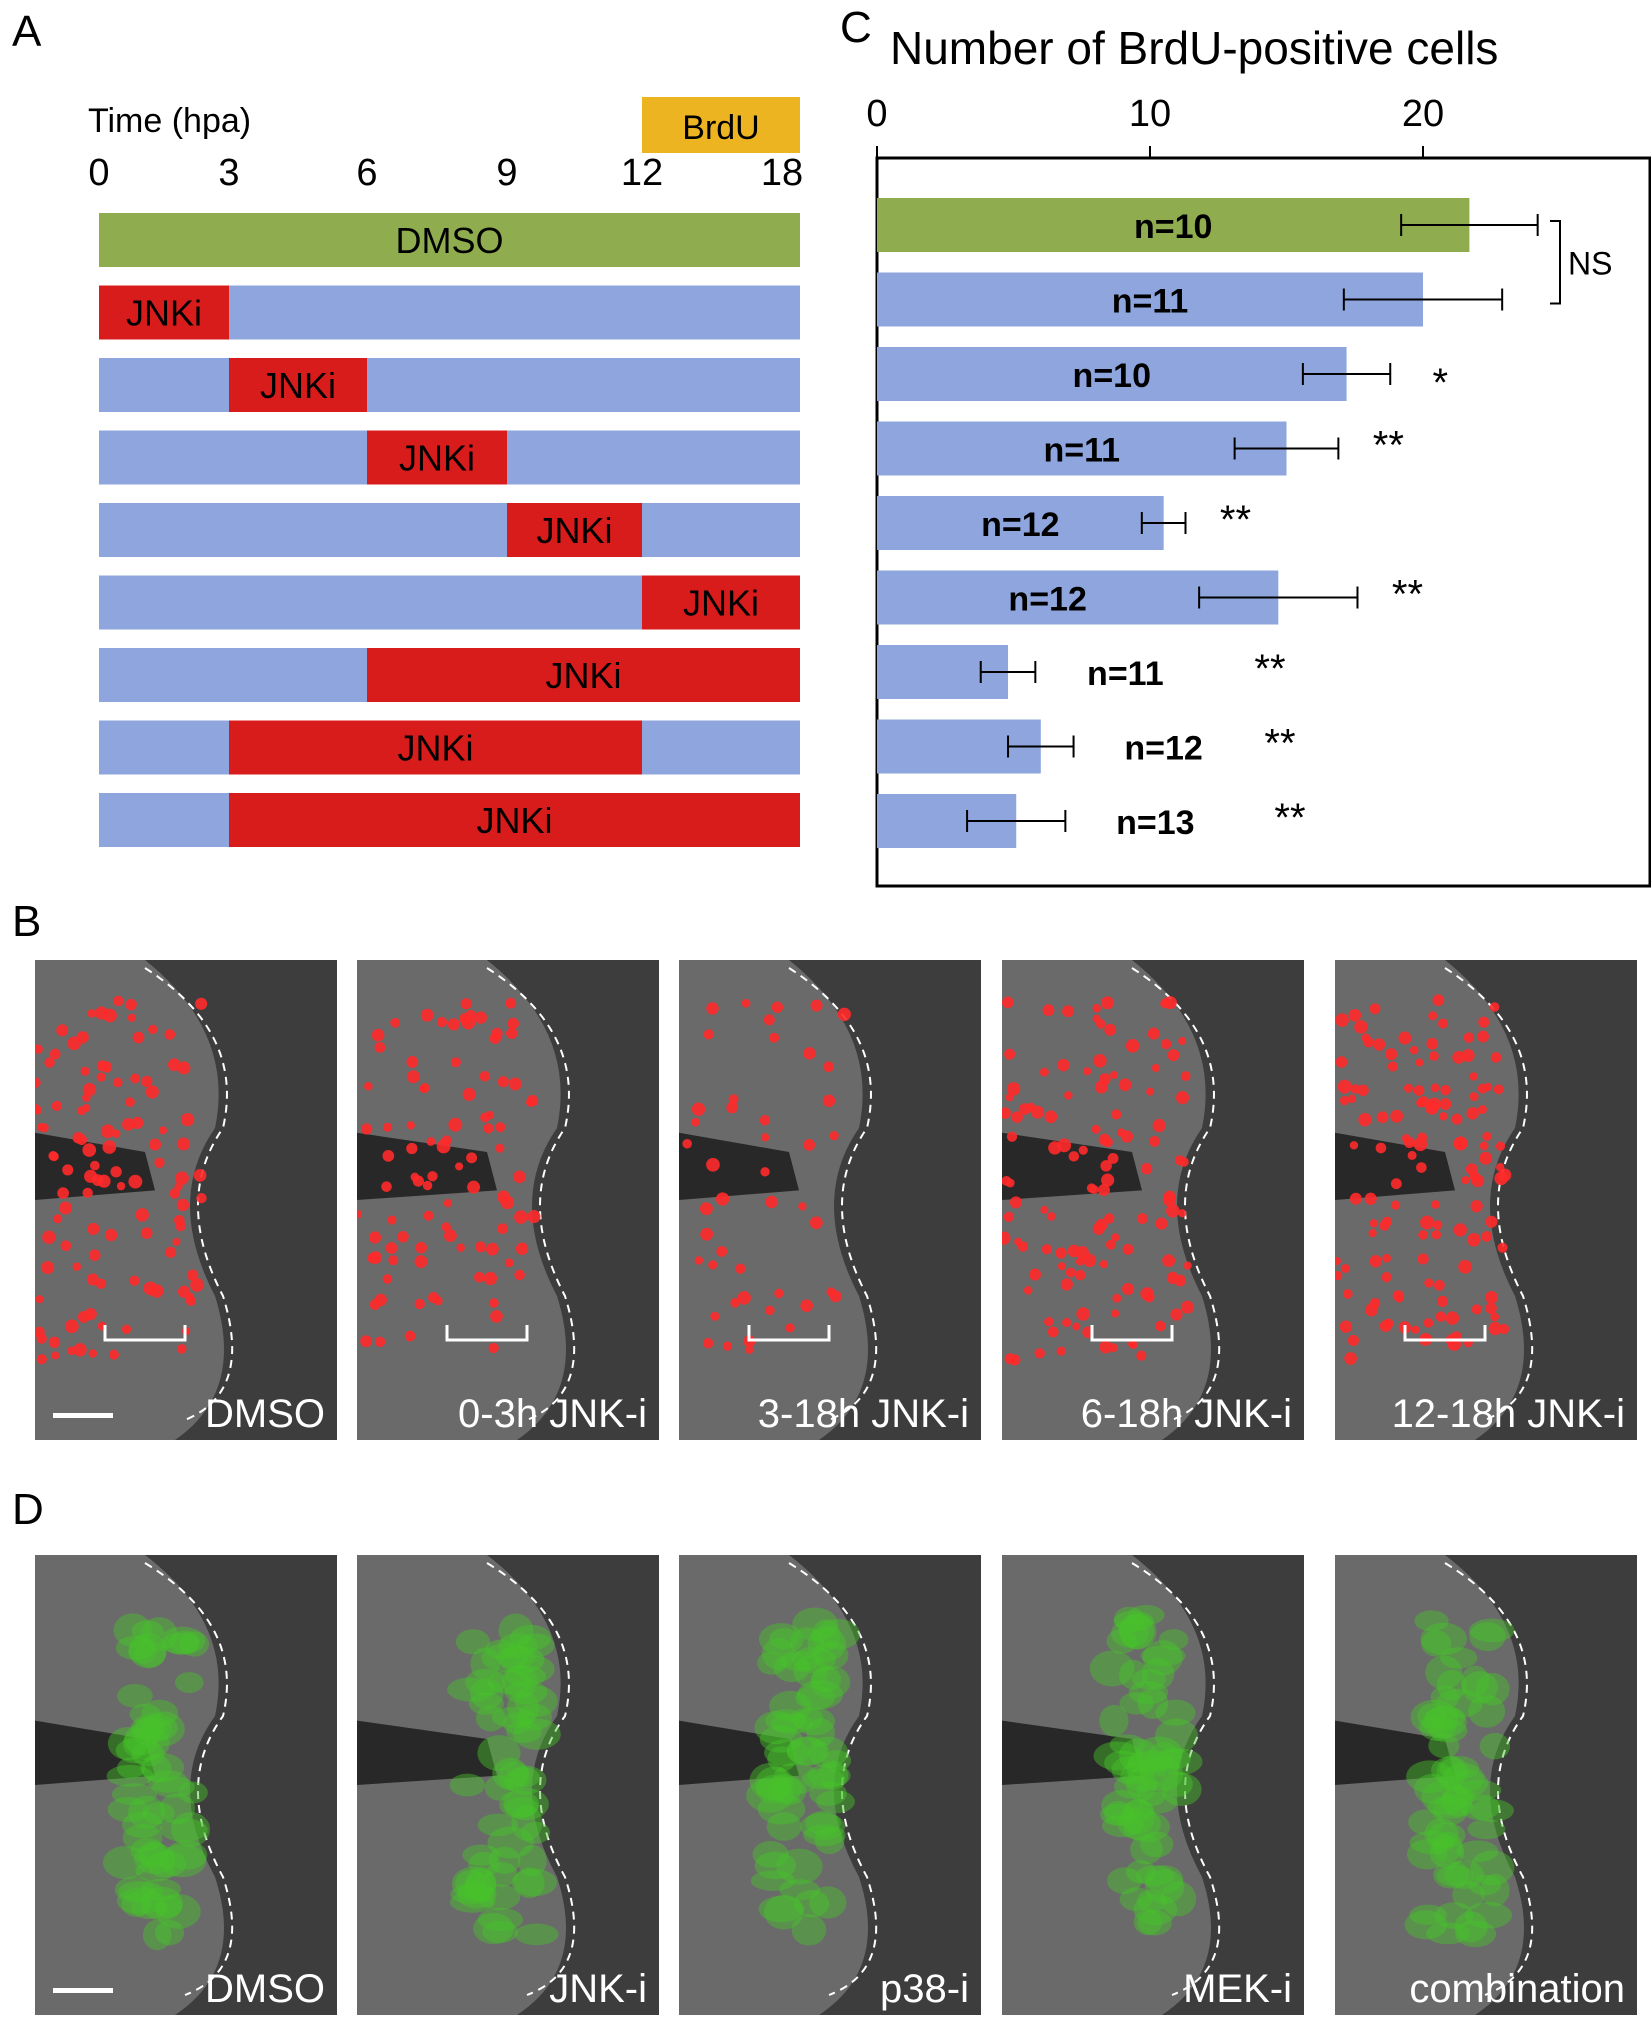 Image resolution: width=1651 pixels, height=2021 pixels. Describe the element at coordinates (298, 385) in the screenshot. I see `inhibitor-bar` at that location.